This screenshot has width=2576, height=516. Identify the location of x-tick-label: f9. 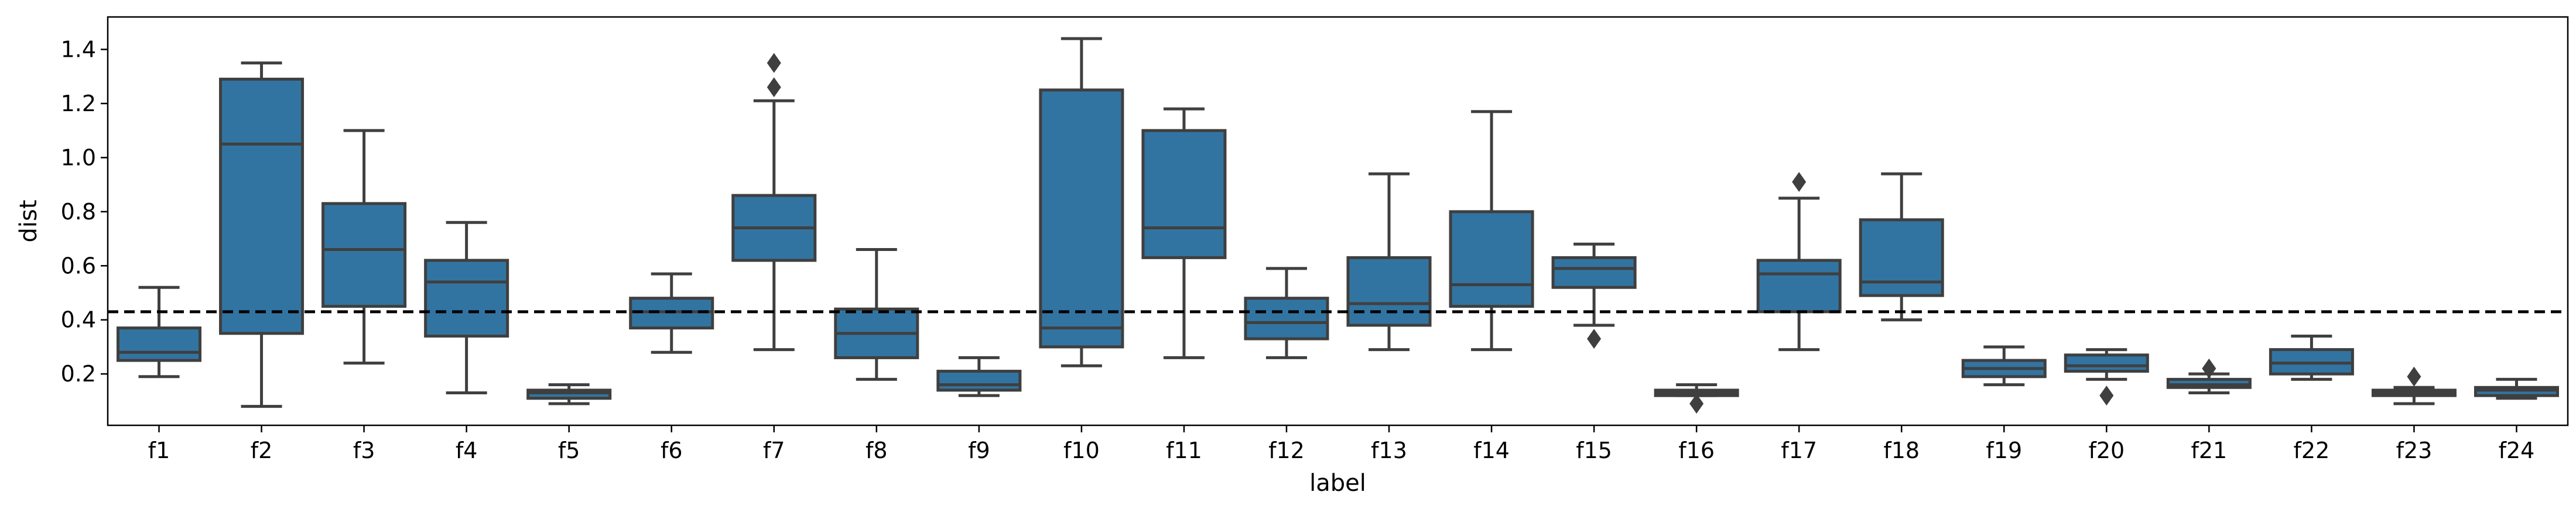
(979, 450).